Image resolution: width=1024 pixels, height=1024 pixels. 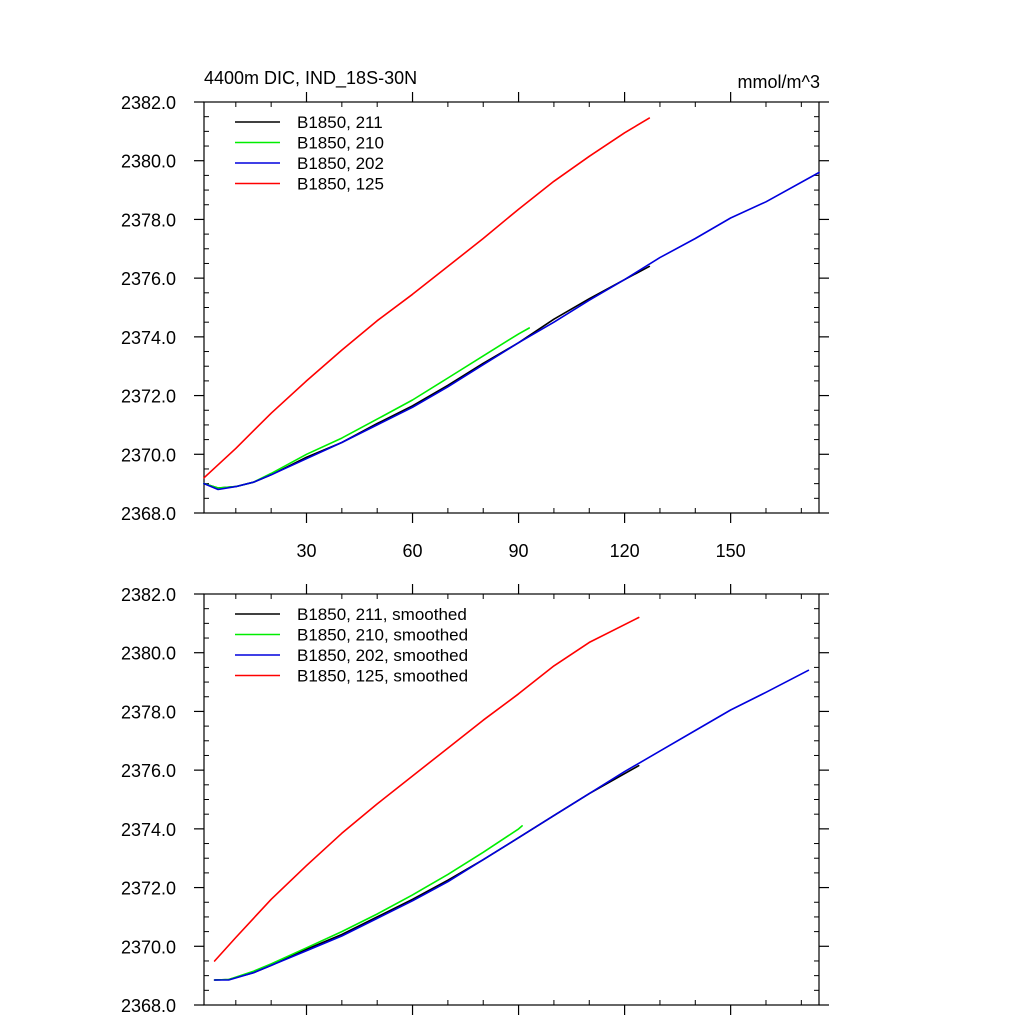 What do you see at coordinates (340, 163) in the screenshot?
I see `legend-label: B1850, 202` at bounding box center [340, 163].